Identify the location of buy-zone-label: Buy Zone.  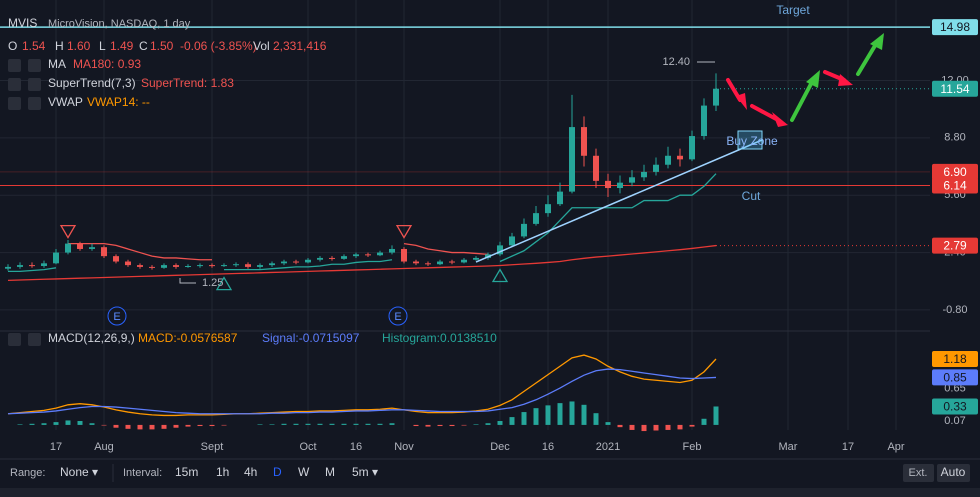
(752, 141).